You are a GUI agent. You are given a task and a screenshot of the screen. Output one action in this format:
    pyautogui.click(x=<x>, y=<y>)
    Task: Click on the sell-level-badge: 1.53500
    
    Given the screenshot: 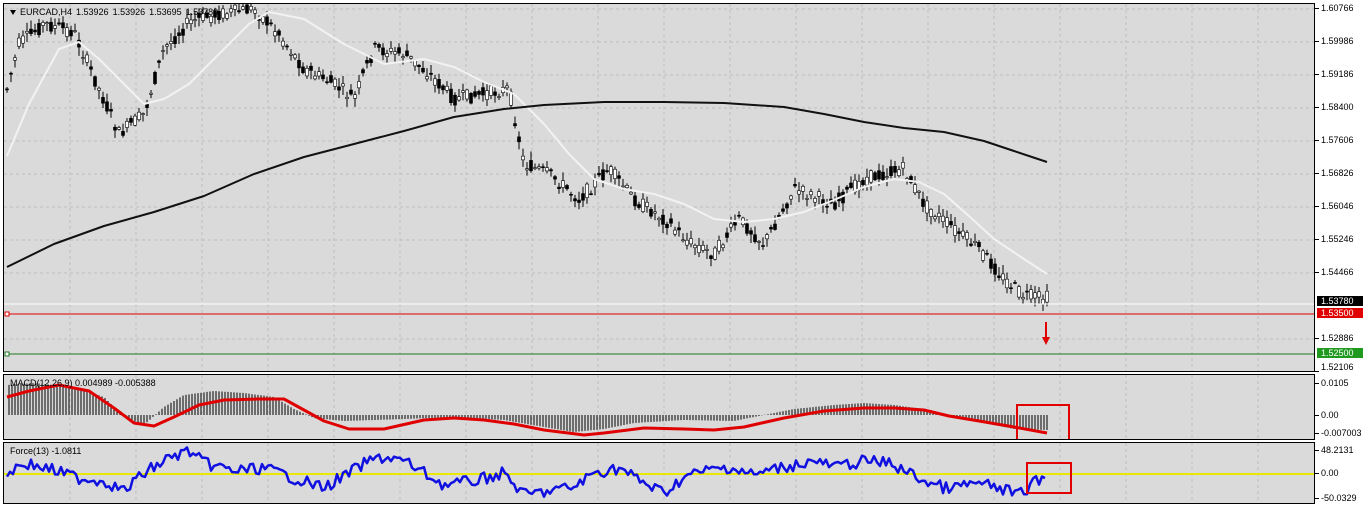 What is the action you would take?
    pyautogui.click(x=1340, y=313)
    